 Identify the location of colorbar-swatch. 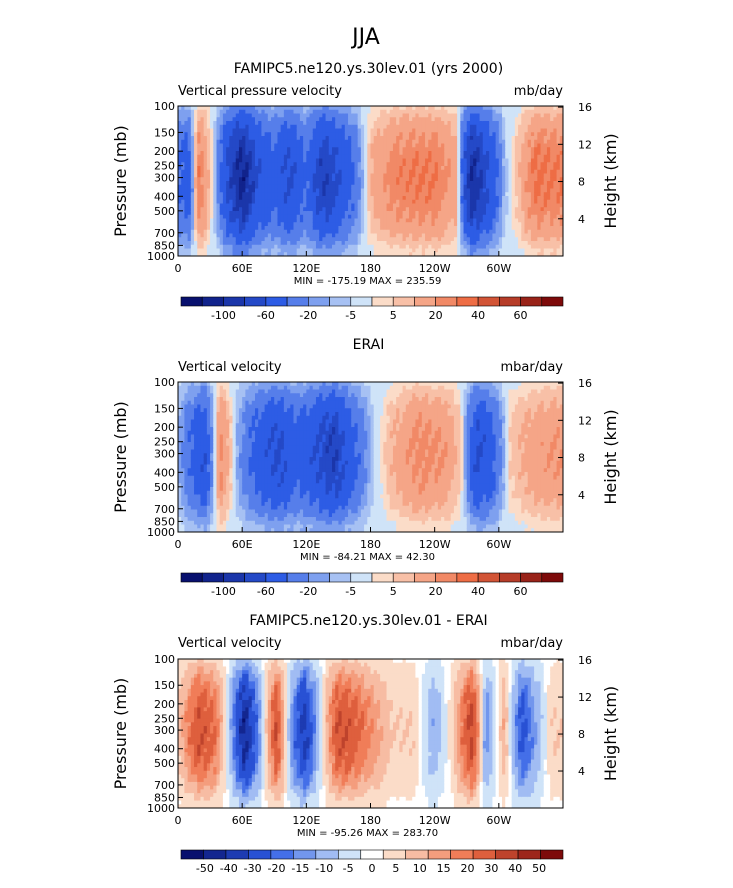
(276, 301).